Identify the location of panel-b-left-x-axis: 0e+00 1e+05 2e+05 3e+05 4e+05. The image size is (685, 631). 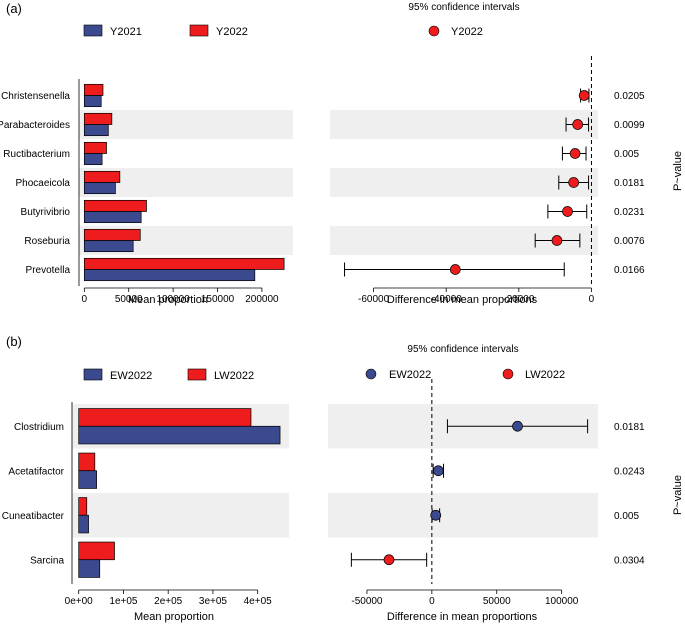
(168, 504).